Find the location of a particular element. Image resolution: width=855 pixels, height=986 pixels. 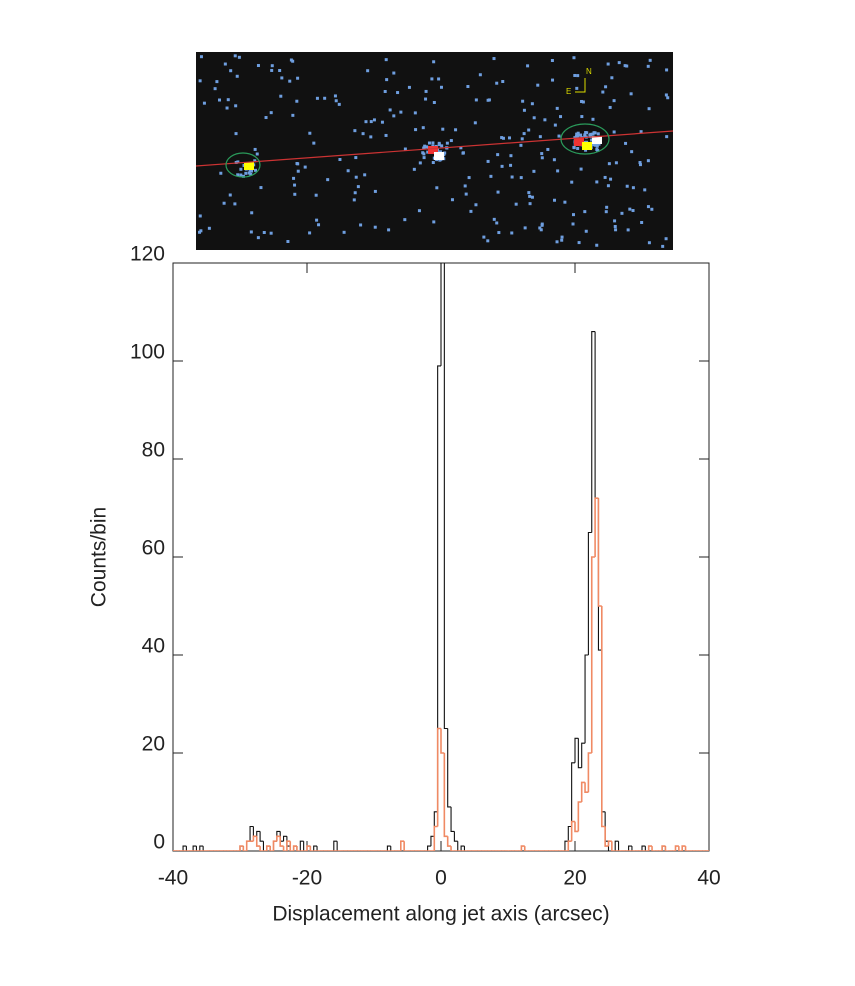

x-tick-label: 20 is located at coordinates (574, 878).